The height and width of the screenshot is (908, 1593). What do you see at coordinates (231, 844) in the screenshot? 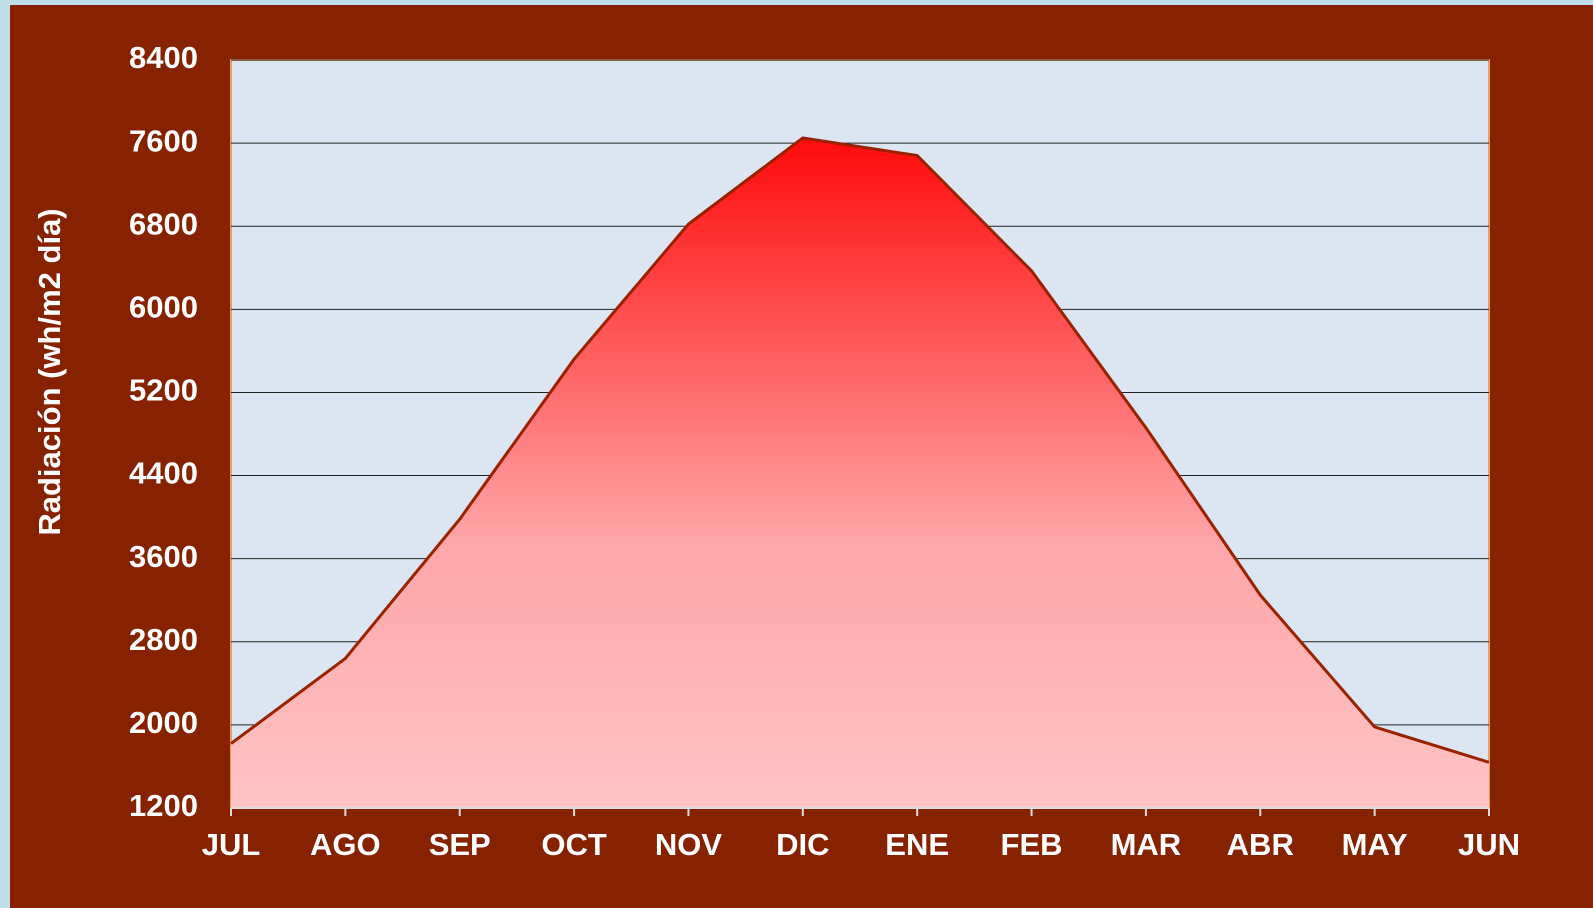
I see `x-tick-label: JUL` at bounding box center [231, 844].